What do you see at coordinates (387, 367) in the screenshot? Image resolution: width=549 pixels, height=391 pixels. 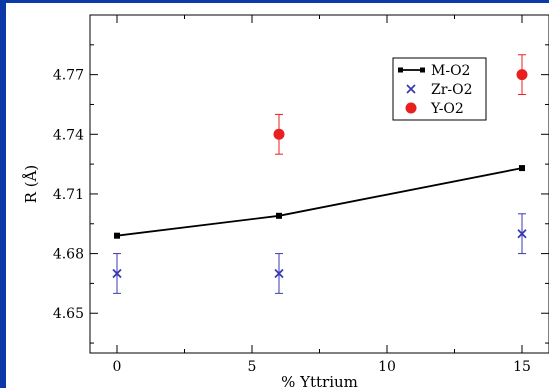 I see `x-tick-label: 10` at bounding box center [387, 367].